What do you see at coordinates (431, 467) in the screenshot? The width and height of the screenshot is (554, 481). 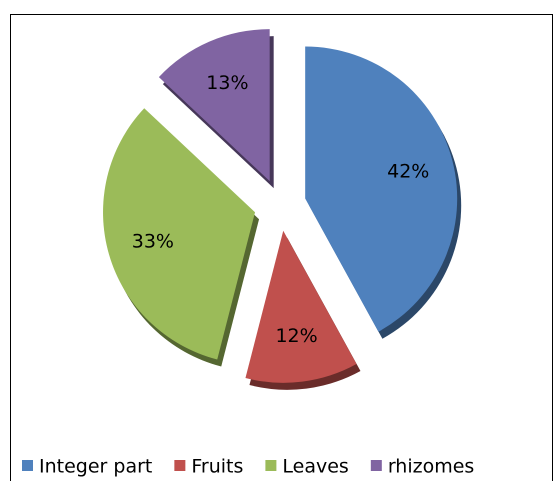 I see `legend-label: rhizomes` at bounding box center [431, 467].